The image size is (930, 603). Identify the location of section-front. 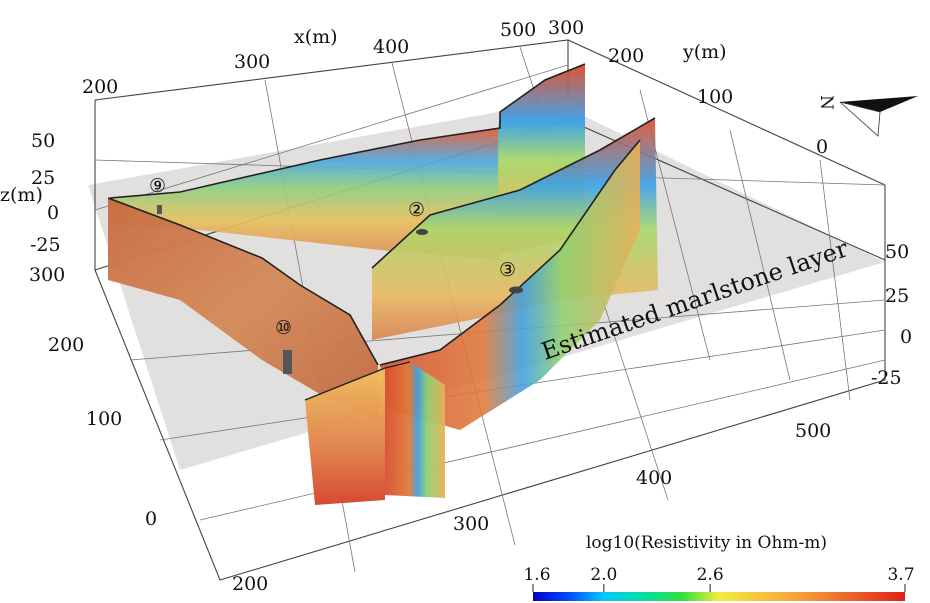
(345, 436).